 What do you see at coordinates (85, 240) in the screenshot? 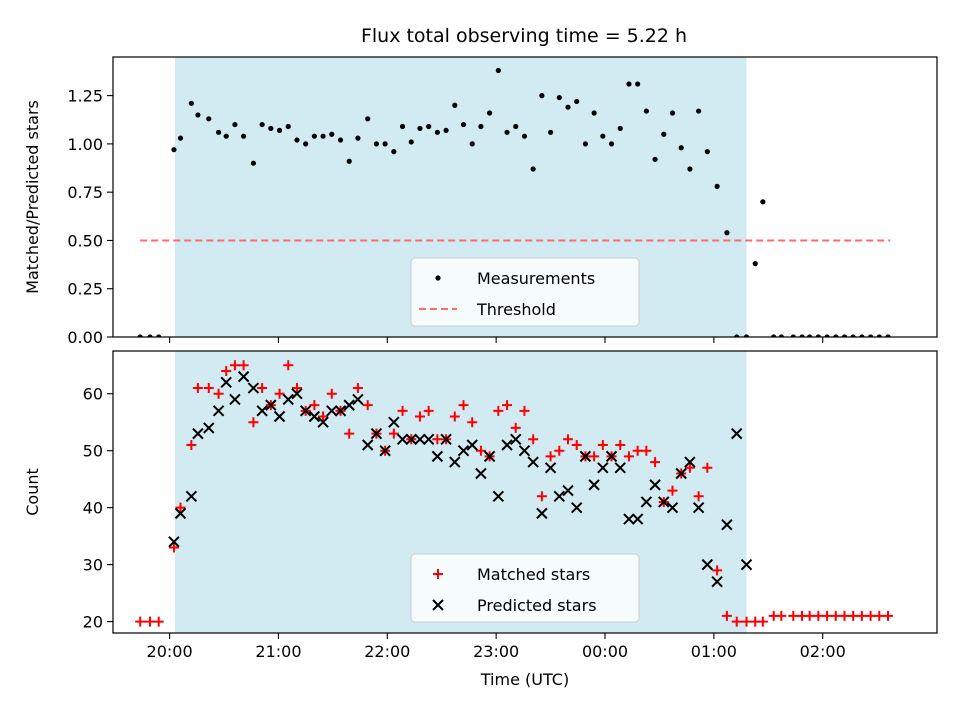
I see `y-tick-label: 0.50` at bounding box center [85, 240].